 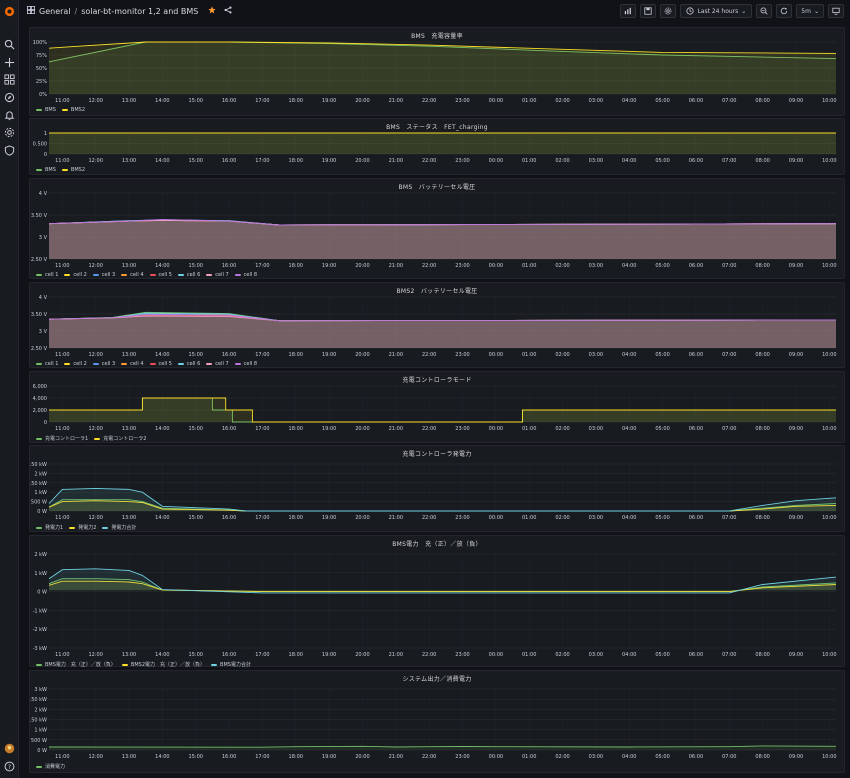 I want to click on legend-item: BMS電力合計, so click(x=231, y=664).